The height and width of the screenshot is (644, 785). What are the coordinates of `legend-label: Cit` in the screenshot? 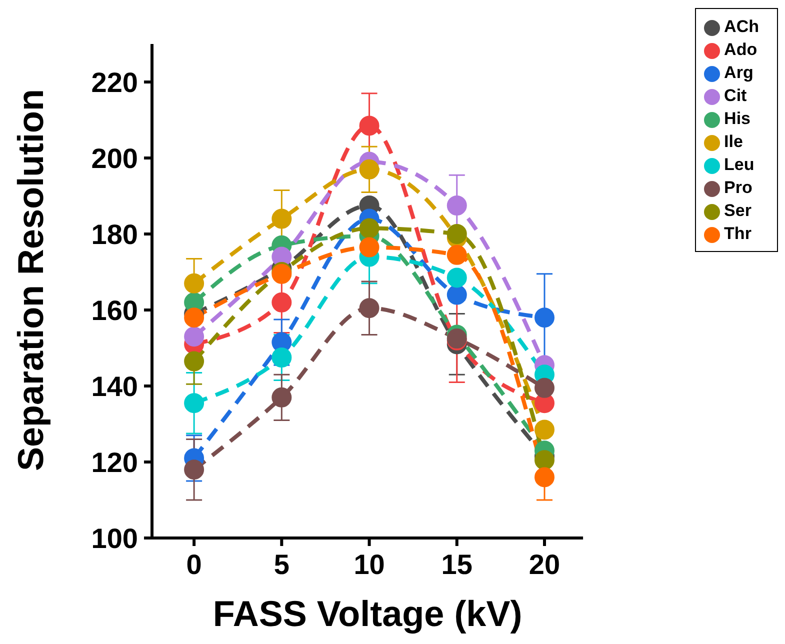 It's located at (735, 95).